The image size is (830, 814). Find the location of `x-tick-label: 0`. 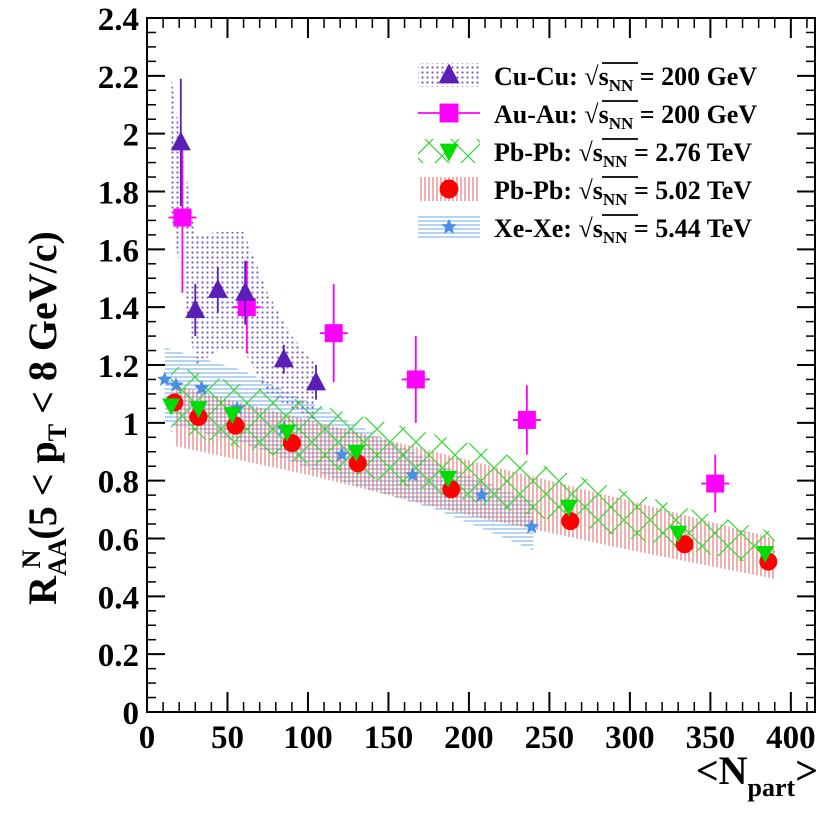

x-tick-label: 0 is located at coordinates (147, 738).